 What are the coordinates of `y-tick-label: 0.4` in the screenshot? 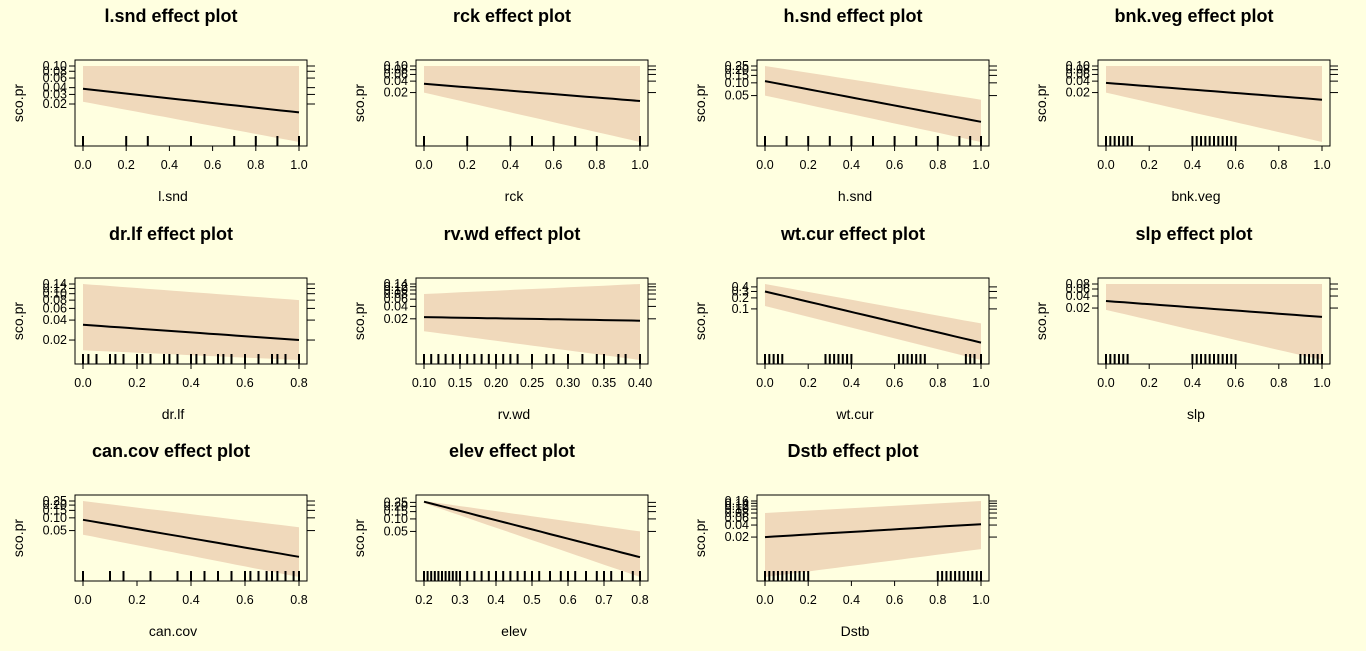 It's located at (740, 287).